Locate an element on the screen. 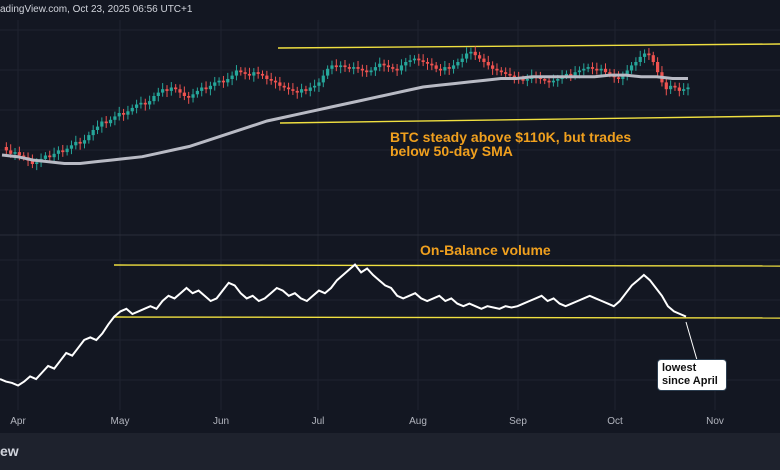 This screenshot has height=470, width=780. header-info: adingView.com, Oct 23, 2025 06:56 UTC+1 is located at coordinates (96, 9).